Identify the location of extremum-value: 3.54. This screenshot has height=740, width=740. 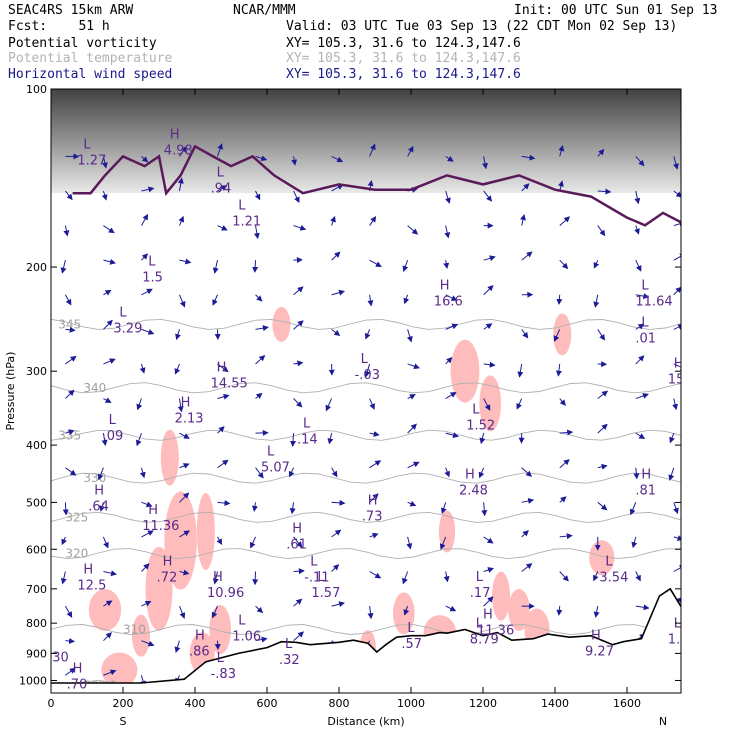
(613, 578).